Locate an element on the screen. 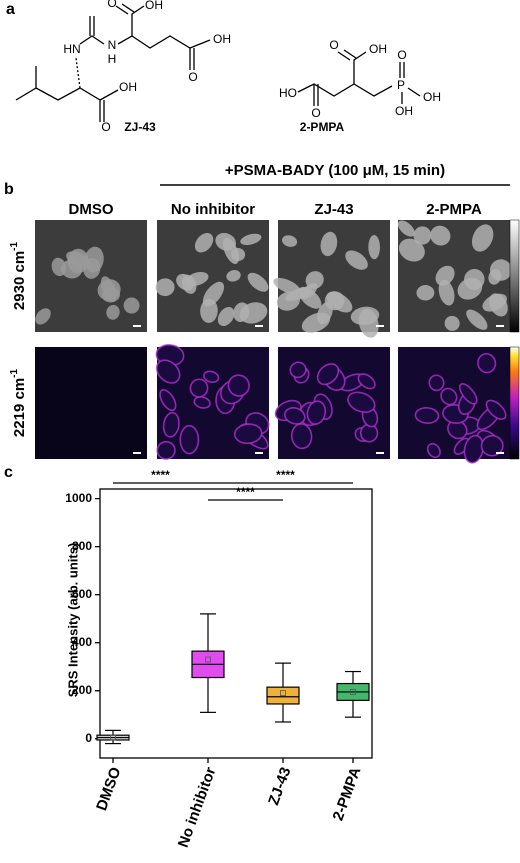 This screenshot has height=863, width=520. y-tick-label: 200 is located at coordinates (82, 690).